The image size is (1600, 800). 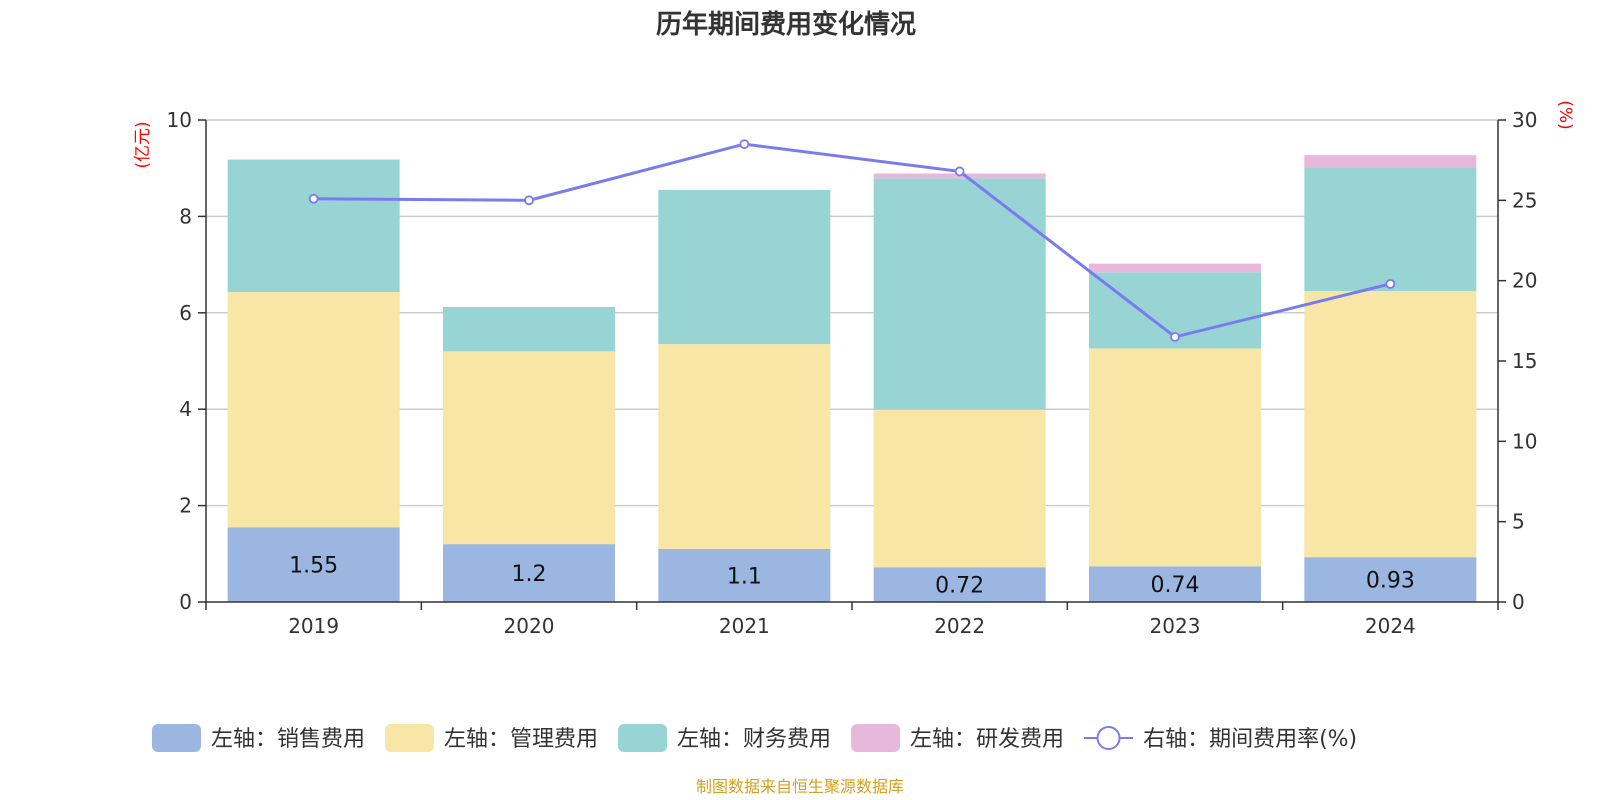 What do you see at coordinates (1524, 200) in the screenshot?
I see `right-tick-label: 25` at bounding box center [1524, 200].